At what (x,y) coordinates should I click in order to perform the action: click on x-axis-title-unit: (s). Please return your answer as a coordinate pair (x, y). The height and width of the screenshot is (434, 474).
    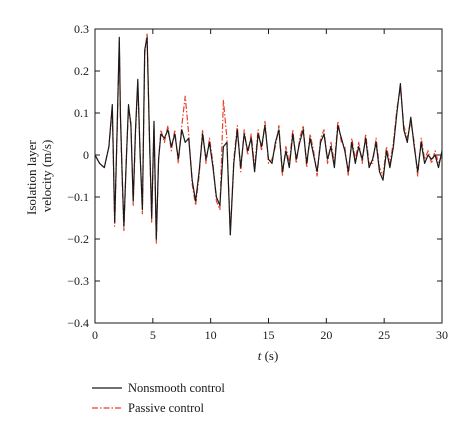
    Looking at the image, I should click on (269, 355).